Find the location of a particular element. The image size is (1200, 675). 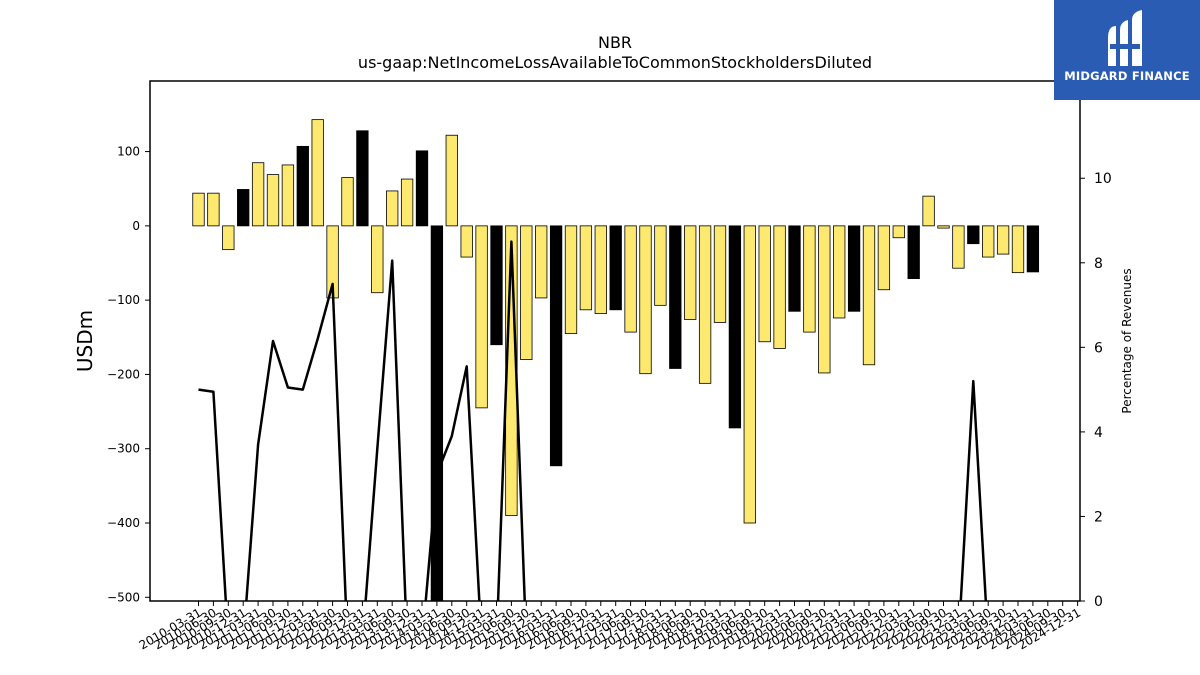

y2-tick-label: 4 is located at coordinates (1098, 433).